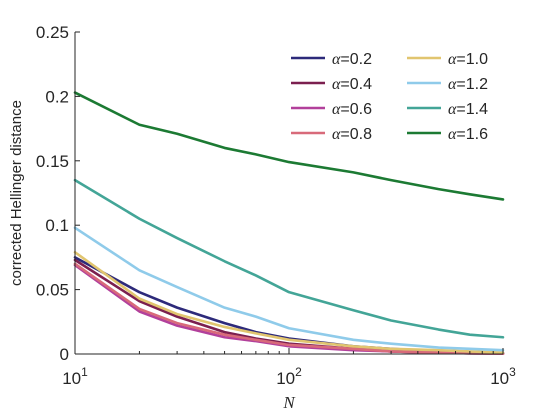  What do you see at coordinates (468, 109) in the screenshot?
I see `legend-label: α=1.4` at bounding box center [468, 109].